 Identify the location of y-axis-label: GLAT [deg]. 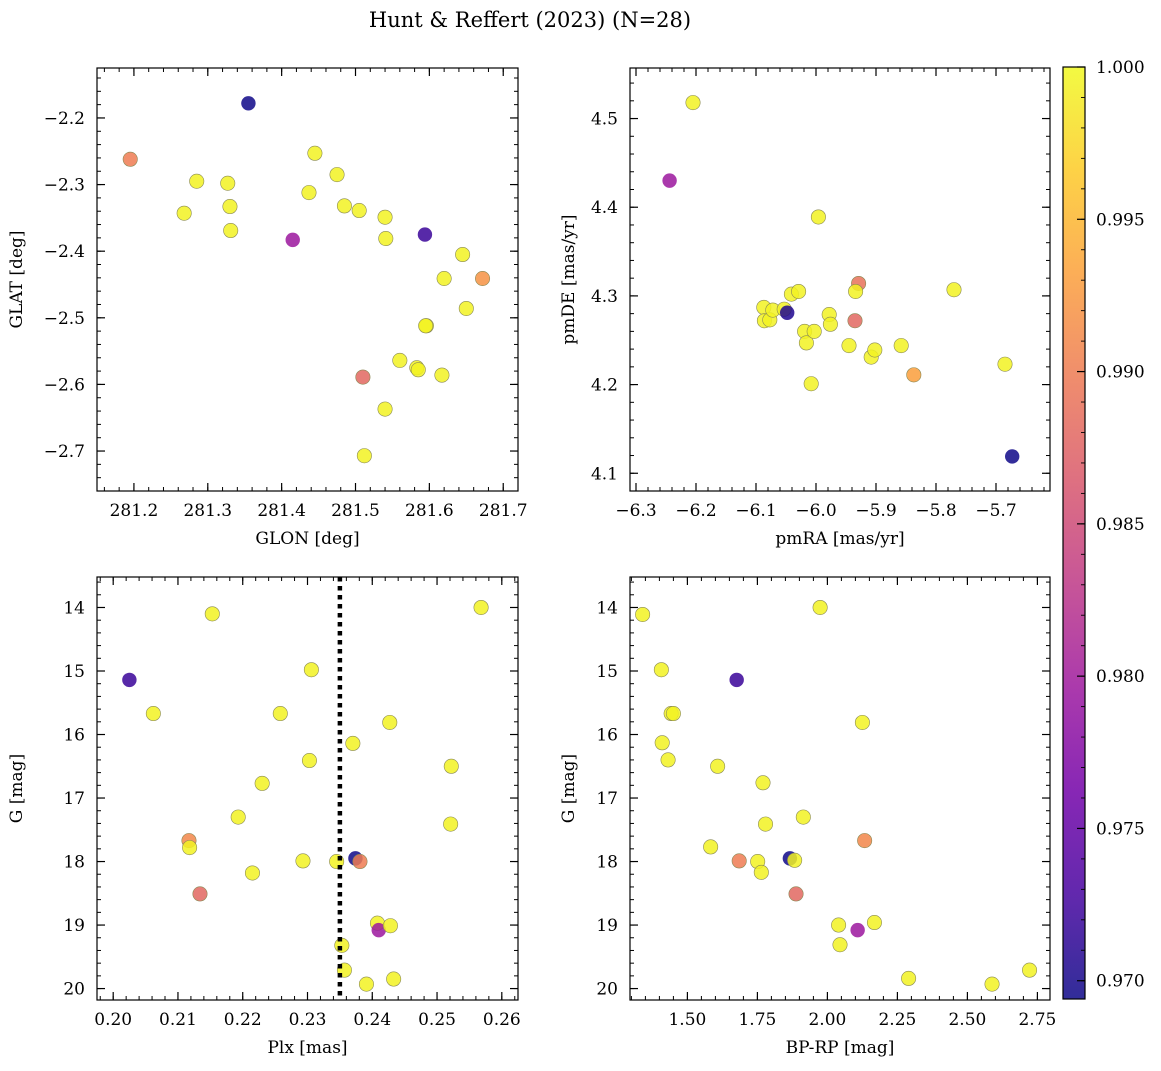
(17, 279).